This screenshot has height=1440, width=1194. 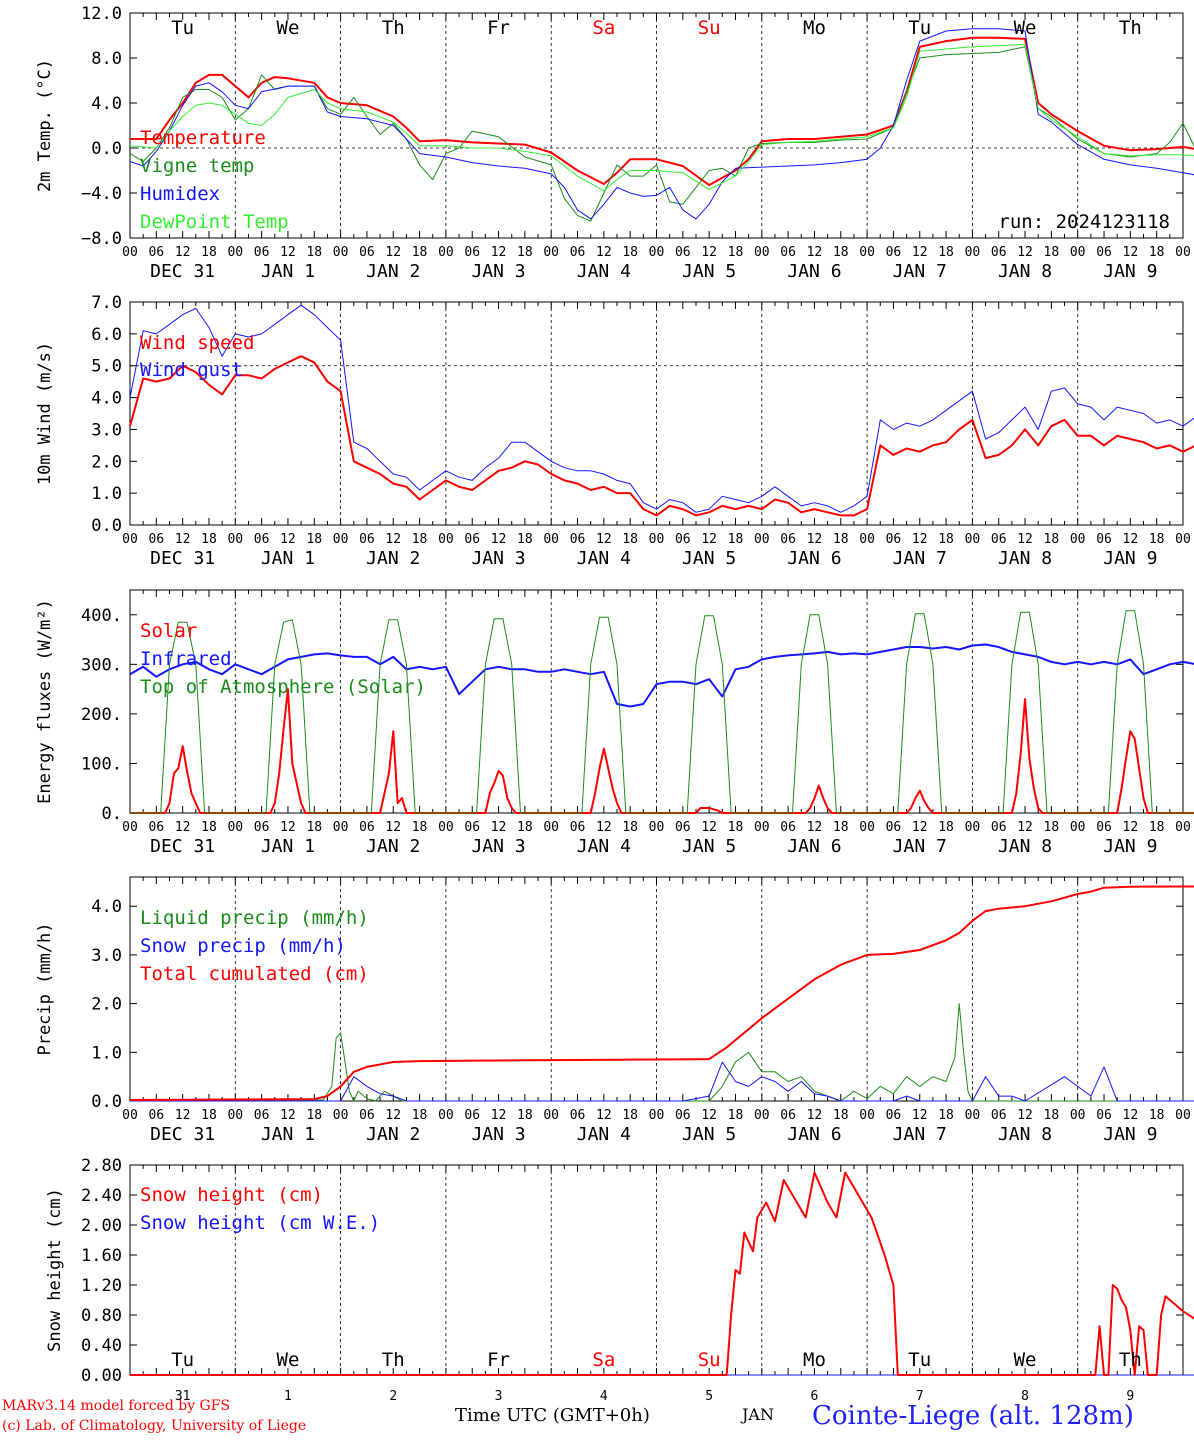 I want to click on legend-humidex: Humidex, so click(x=180, y=194).